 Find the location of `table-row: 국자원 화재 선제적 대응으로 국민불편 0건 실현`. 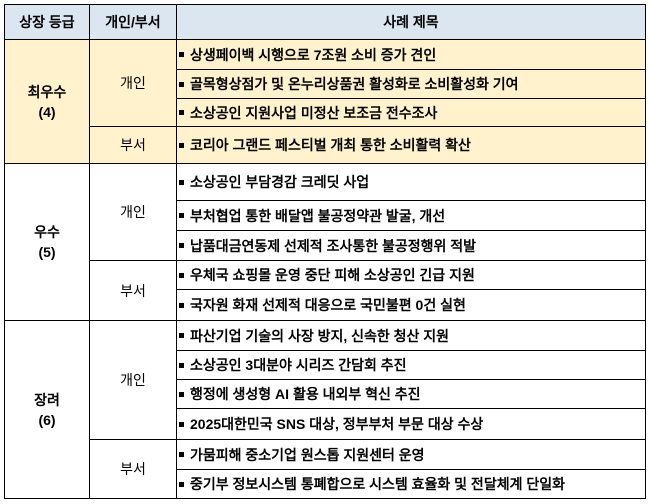

table-row: 국자원 화재 선제적 대응으로 국민불편 0건 실현 is located at coordinates (325, 305).